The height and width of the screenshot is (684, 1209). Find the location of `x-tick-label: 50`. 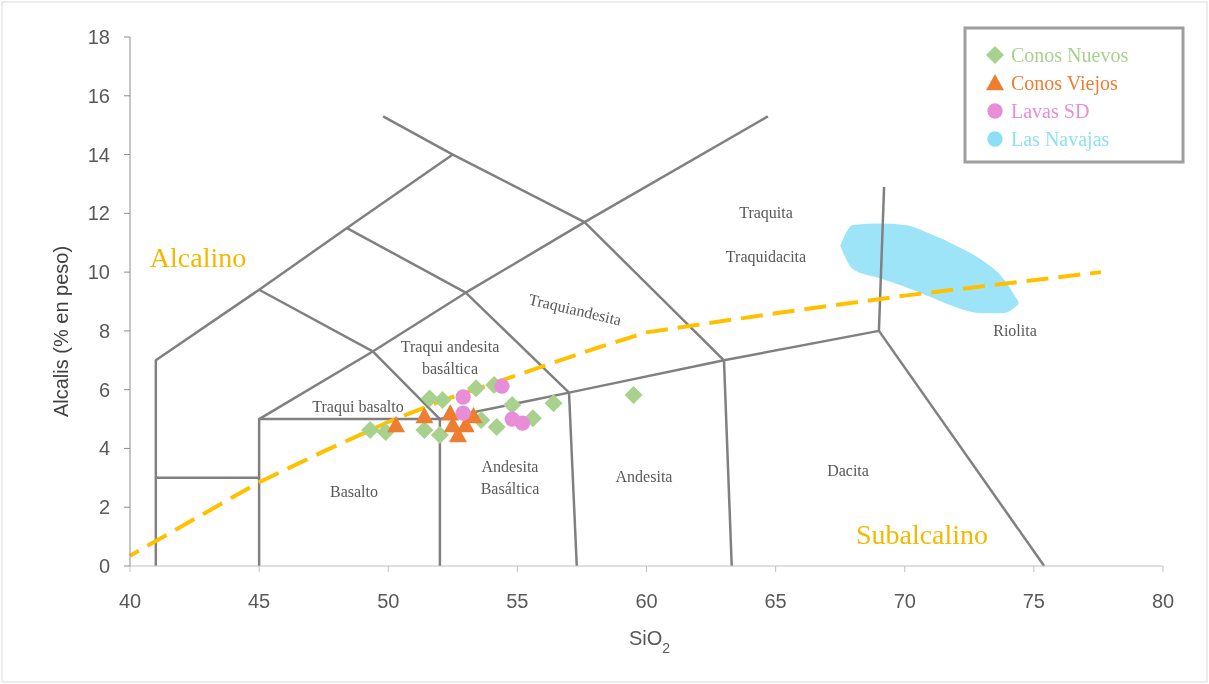

x-tick-label: 50 is located at coordinates (388, 601).